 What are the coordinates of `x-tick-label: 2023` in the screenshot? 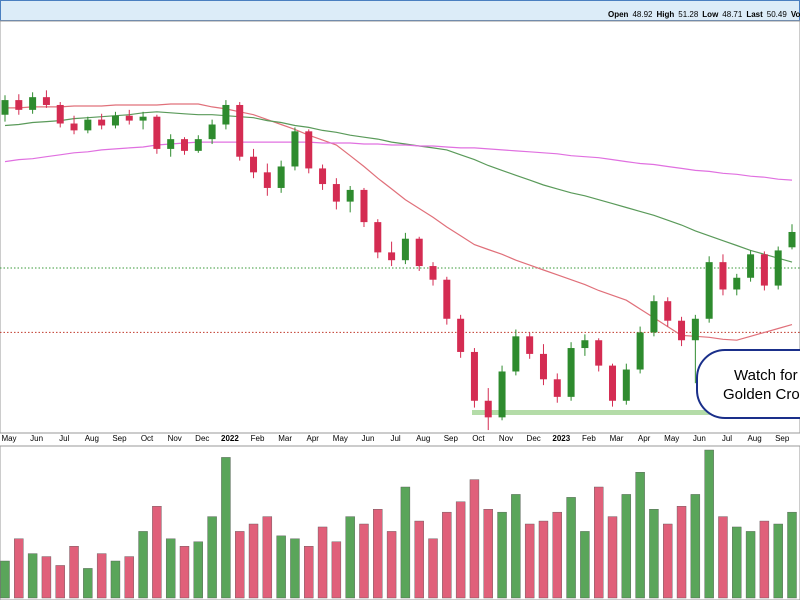 It's located at (561, 438).